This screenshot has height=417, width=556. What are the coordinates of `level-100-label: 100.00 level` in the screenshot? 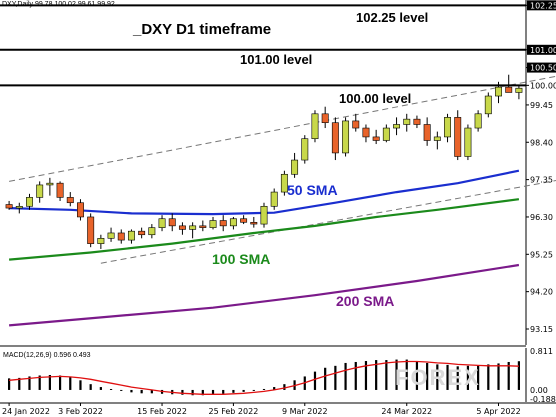 It's located at (375, 98).